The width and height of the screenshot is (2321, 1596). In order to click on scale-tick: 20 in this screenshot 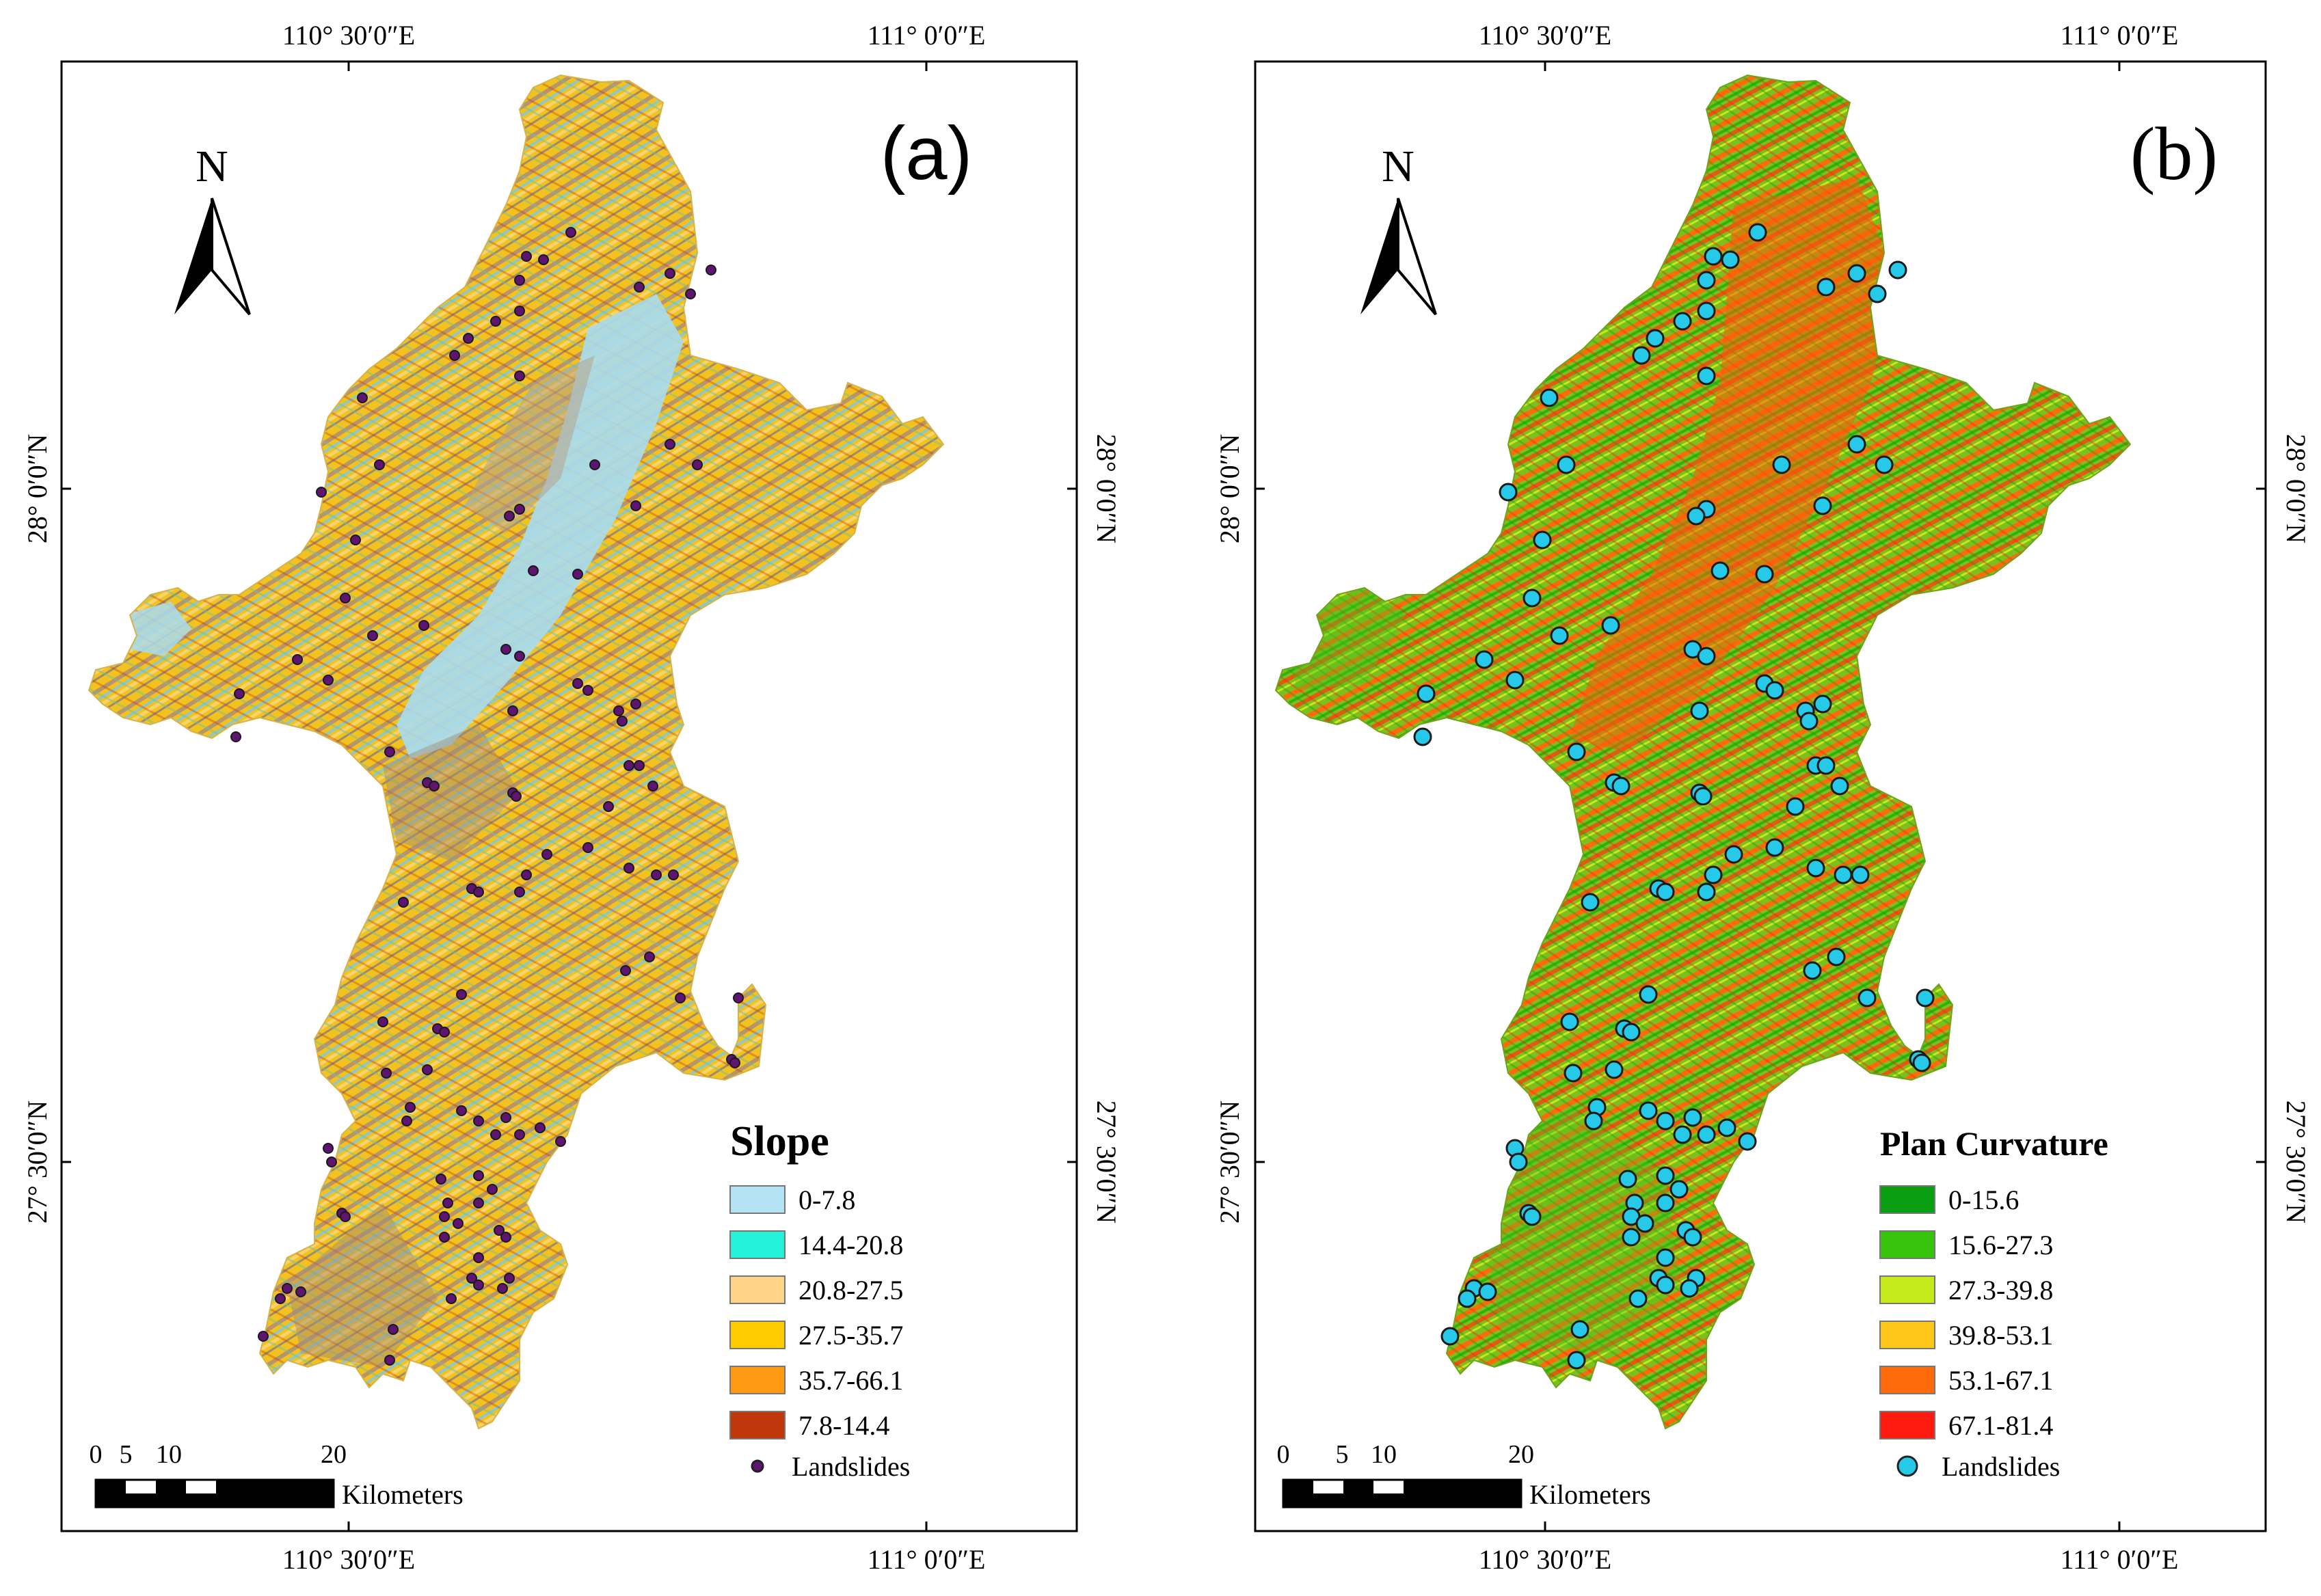, I will do `click(1521, 1454)`.